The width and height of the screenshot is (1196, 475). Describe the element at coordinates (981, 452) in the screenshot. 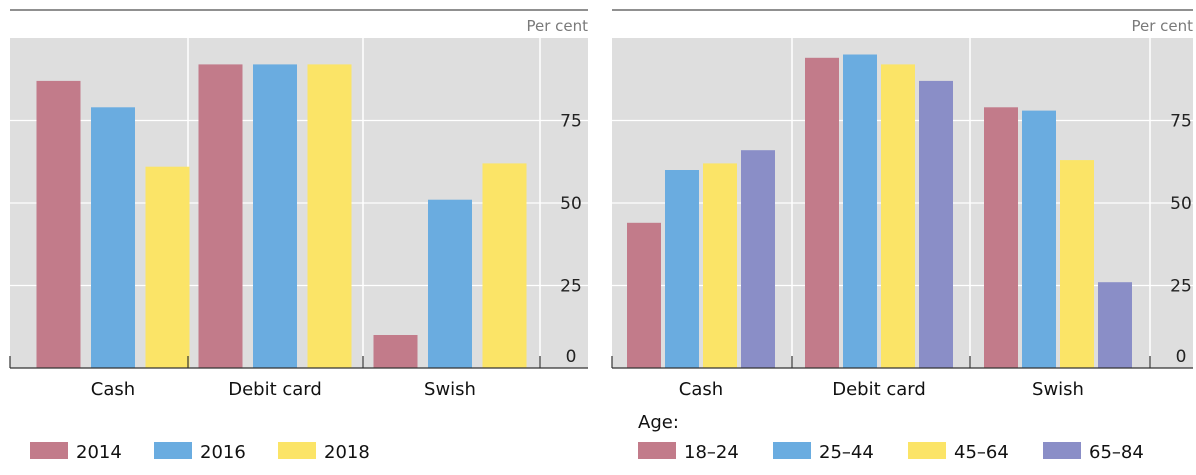

I see `legend-label: 45–64` at that location.